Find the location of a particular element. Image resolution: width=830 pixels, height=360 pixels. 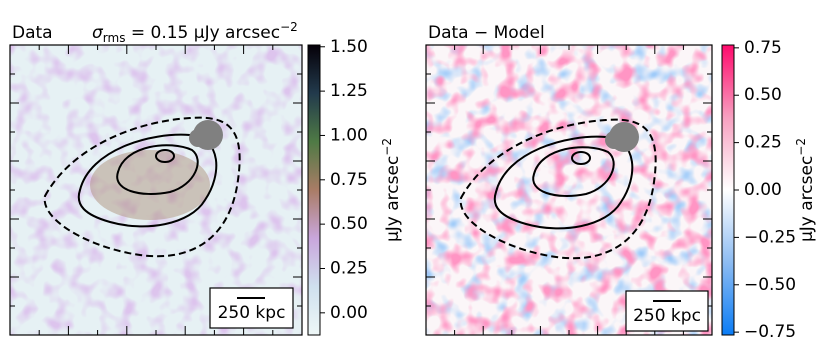

panel-title: Data − Model is located at coordinates (486, 33).